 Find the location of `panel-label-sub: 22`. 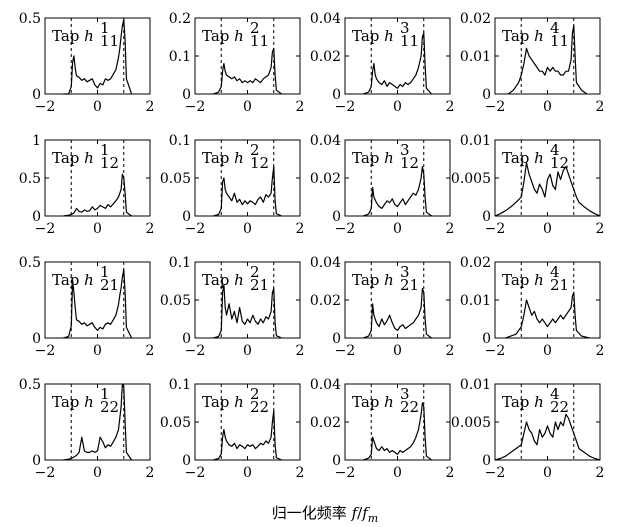

panel-label-sub: 22 is located at coordinates (559, 407).